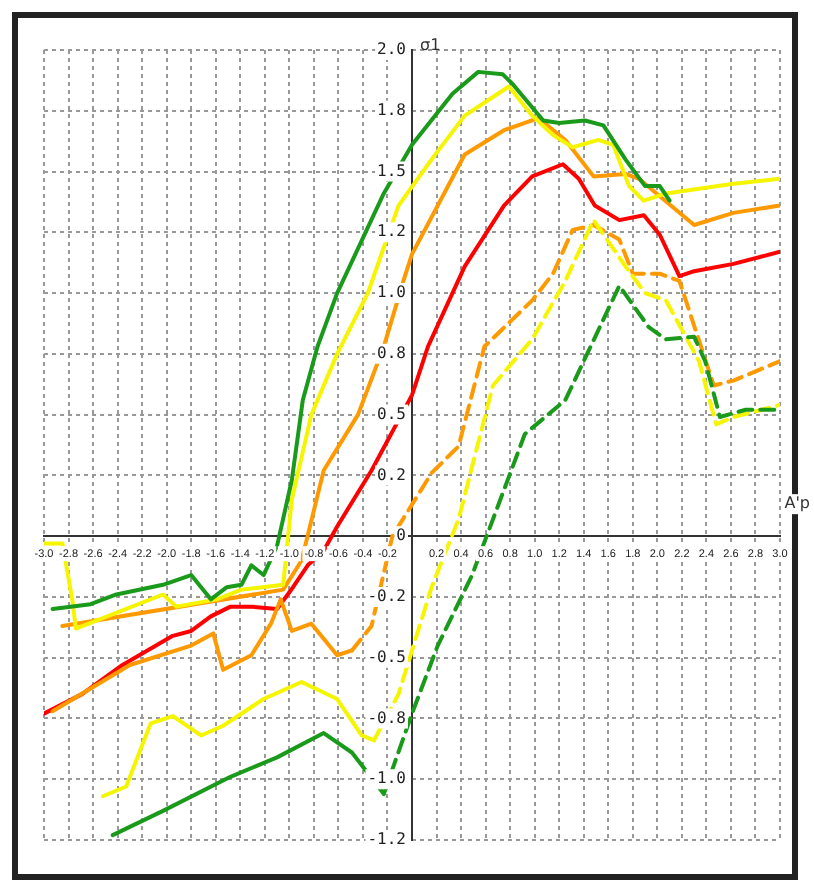  I want to click on y-tick-label: 0.5, so click(392, 413).